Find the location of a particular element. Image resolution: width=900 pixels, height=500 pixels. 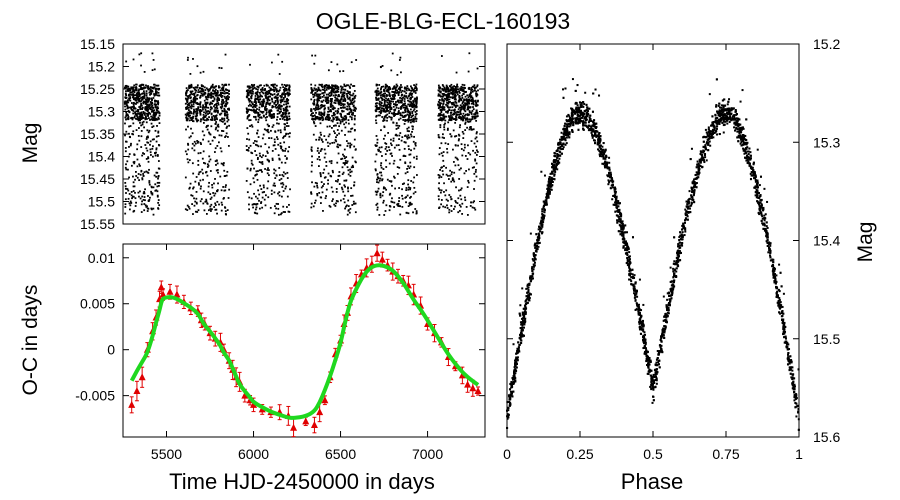

xtick-label: 5500 is located at coordinates (166, 454).